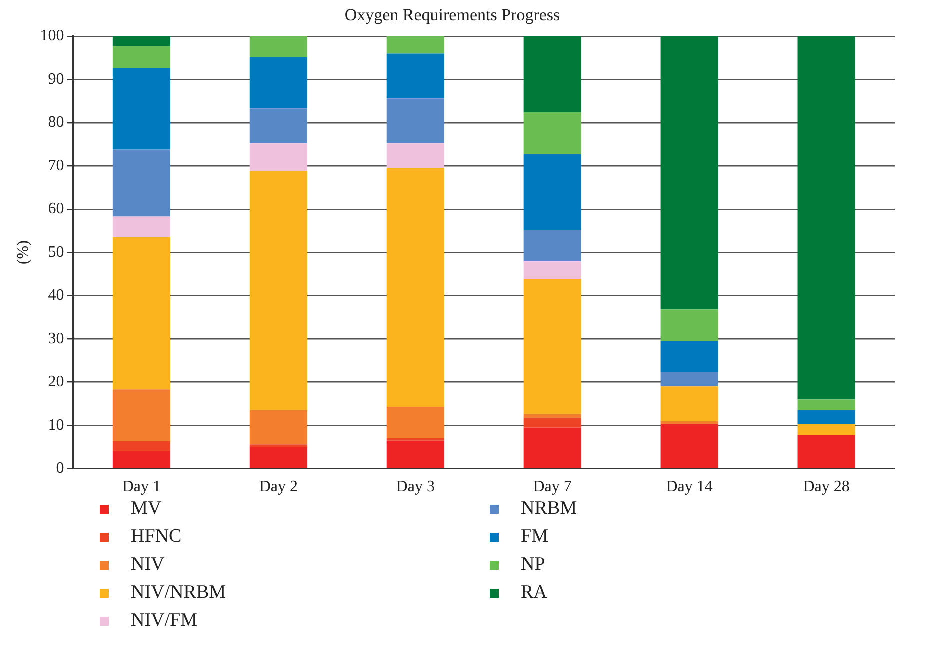 This screenshot has height=659, width=925. Describe the element at coordinates (415, 487) in the screenshot. I see `x-tick-label: Day 3` at that location.